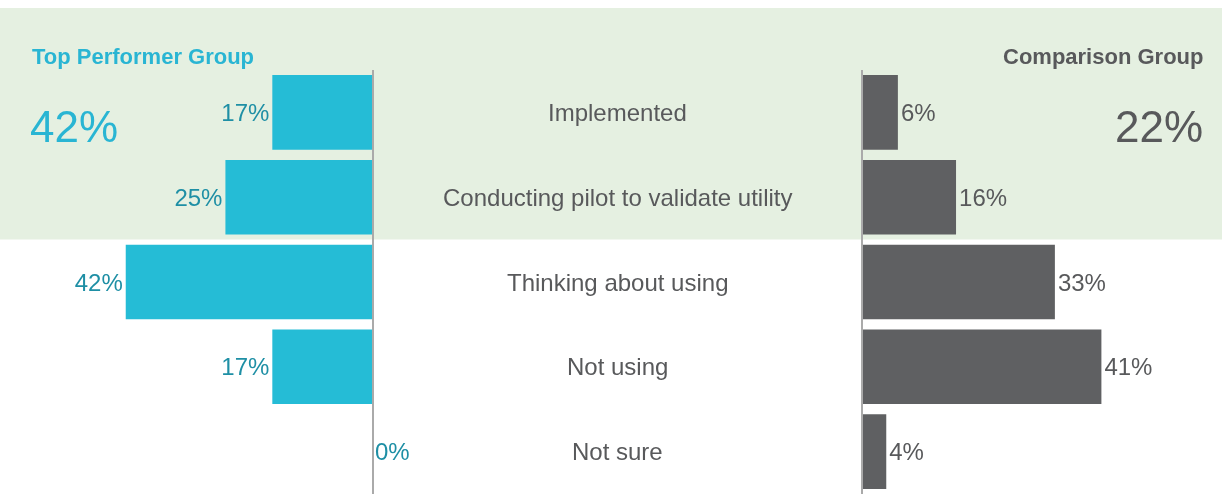 This screenshot has height=494, width=1222. What do you see at coordinates (618, 366) in the screenshot?
I see `y-tick-label: Not using` at bounding box center [618, 366].